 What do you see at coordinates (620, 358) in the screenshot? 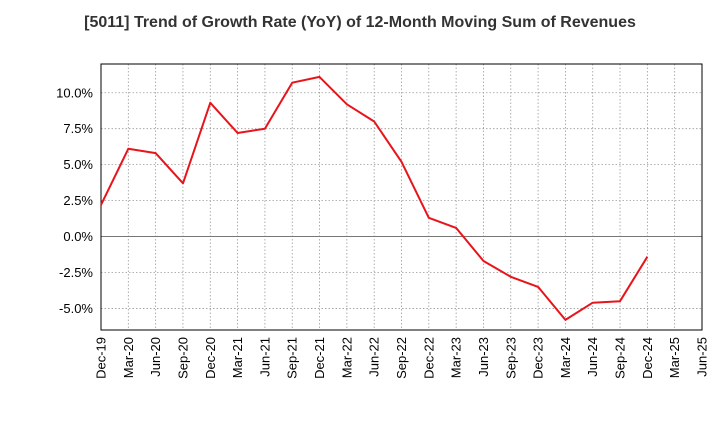
I see `x-tick-label: Sep-24` at bounding box center [620, 358].